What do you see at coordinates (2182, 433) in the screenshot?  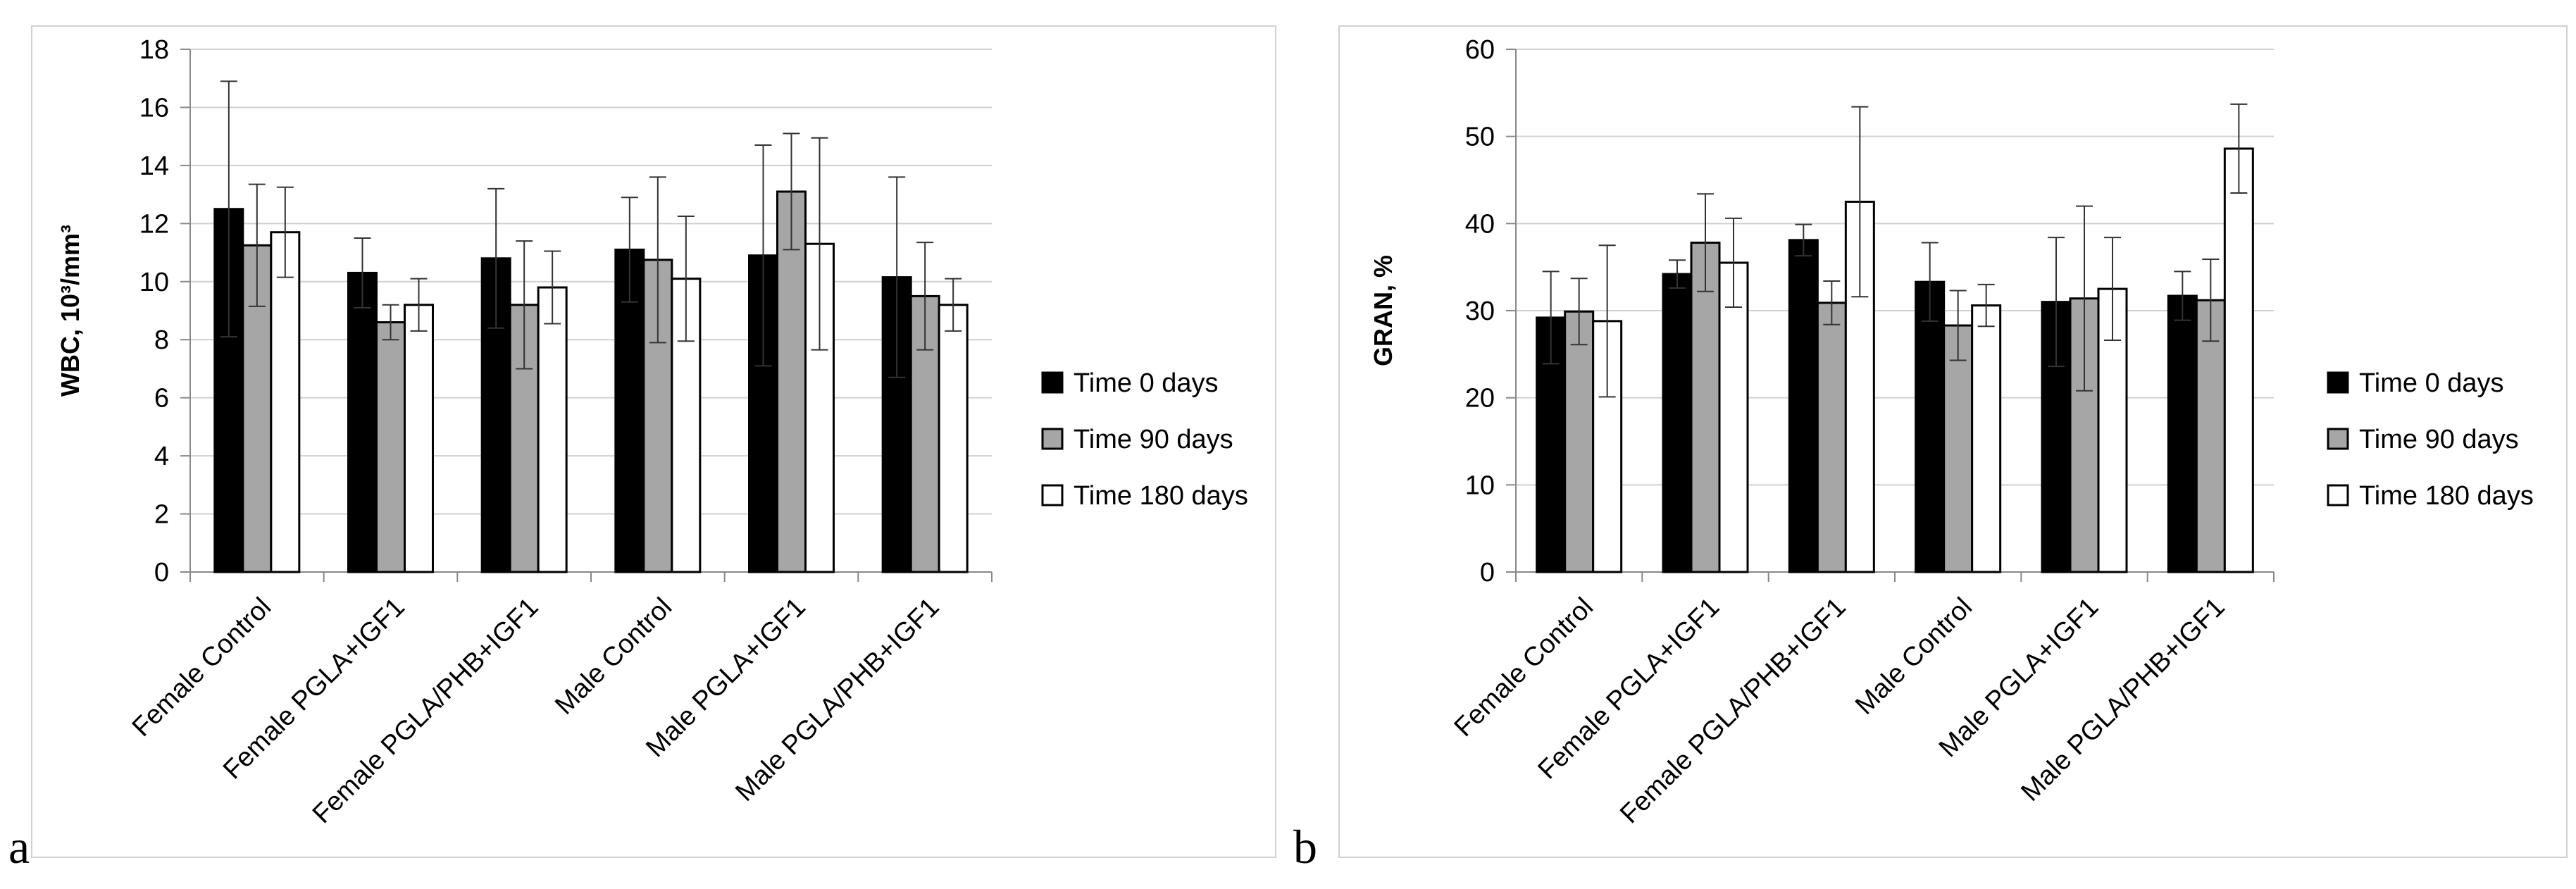 I see `bar-time-0-days-male-pgla-phb-igf1` at bounding box center [2182, 433].